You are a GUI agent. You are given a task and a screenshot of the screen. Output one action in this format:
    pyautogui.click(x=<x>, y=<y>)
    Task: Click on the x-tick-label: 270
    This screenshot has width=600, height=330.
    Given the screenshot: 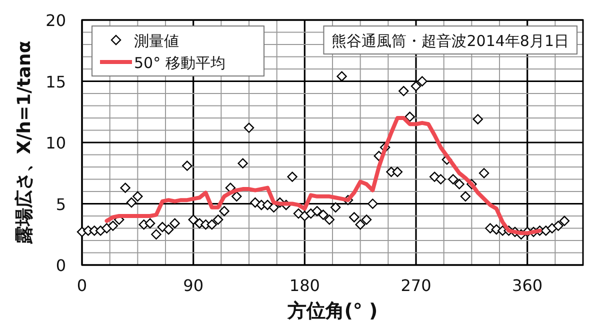 What is the action you would take?
    pyautogui.click(x=416, y=285)
    